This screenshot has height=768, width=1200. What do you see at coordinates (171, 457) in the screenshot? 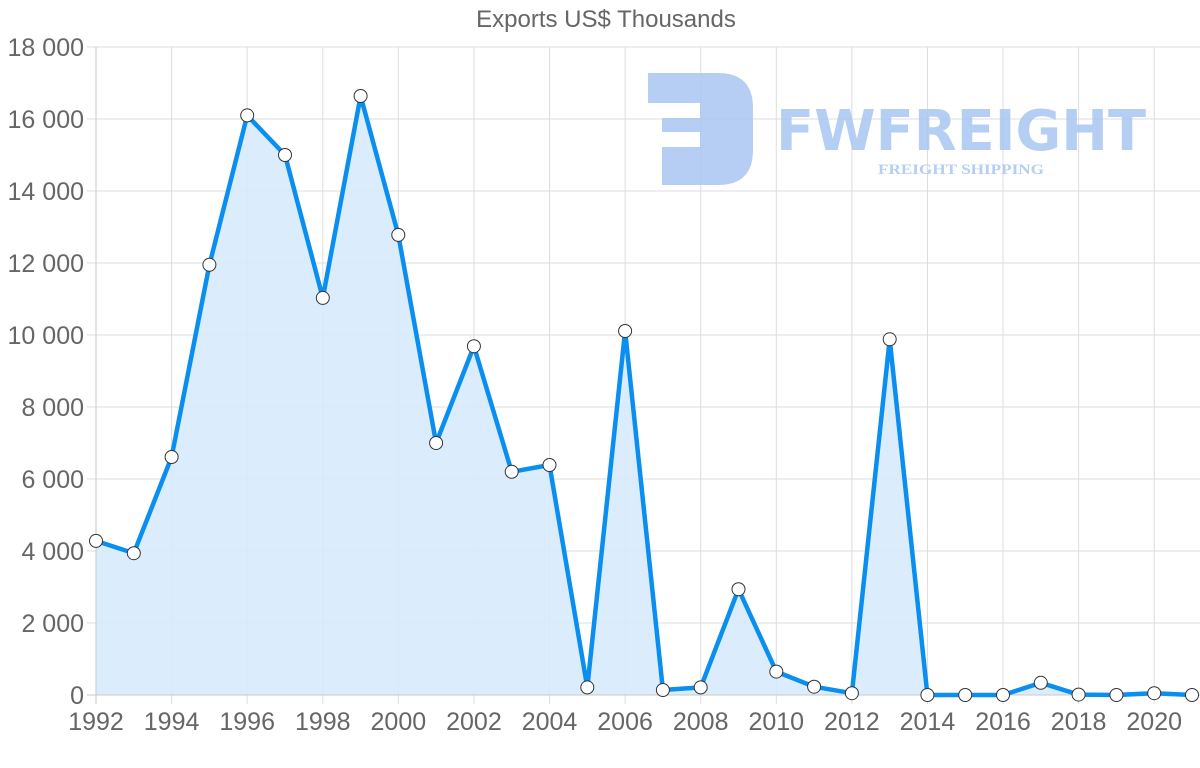
I see `data-point-1994` at bounding box center [171, 457].